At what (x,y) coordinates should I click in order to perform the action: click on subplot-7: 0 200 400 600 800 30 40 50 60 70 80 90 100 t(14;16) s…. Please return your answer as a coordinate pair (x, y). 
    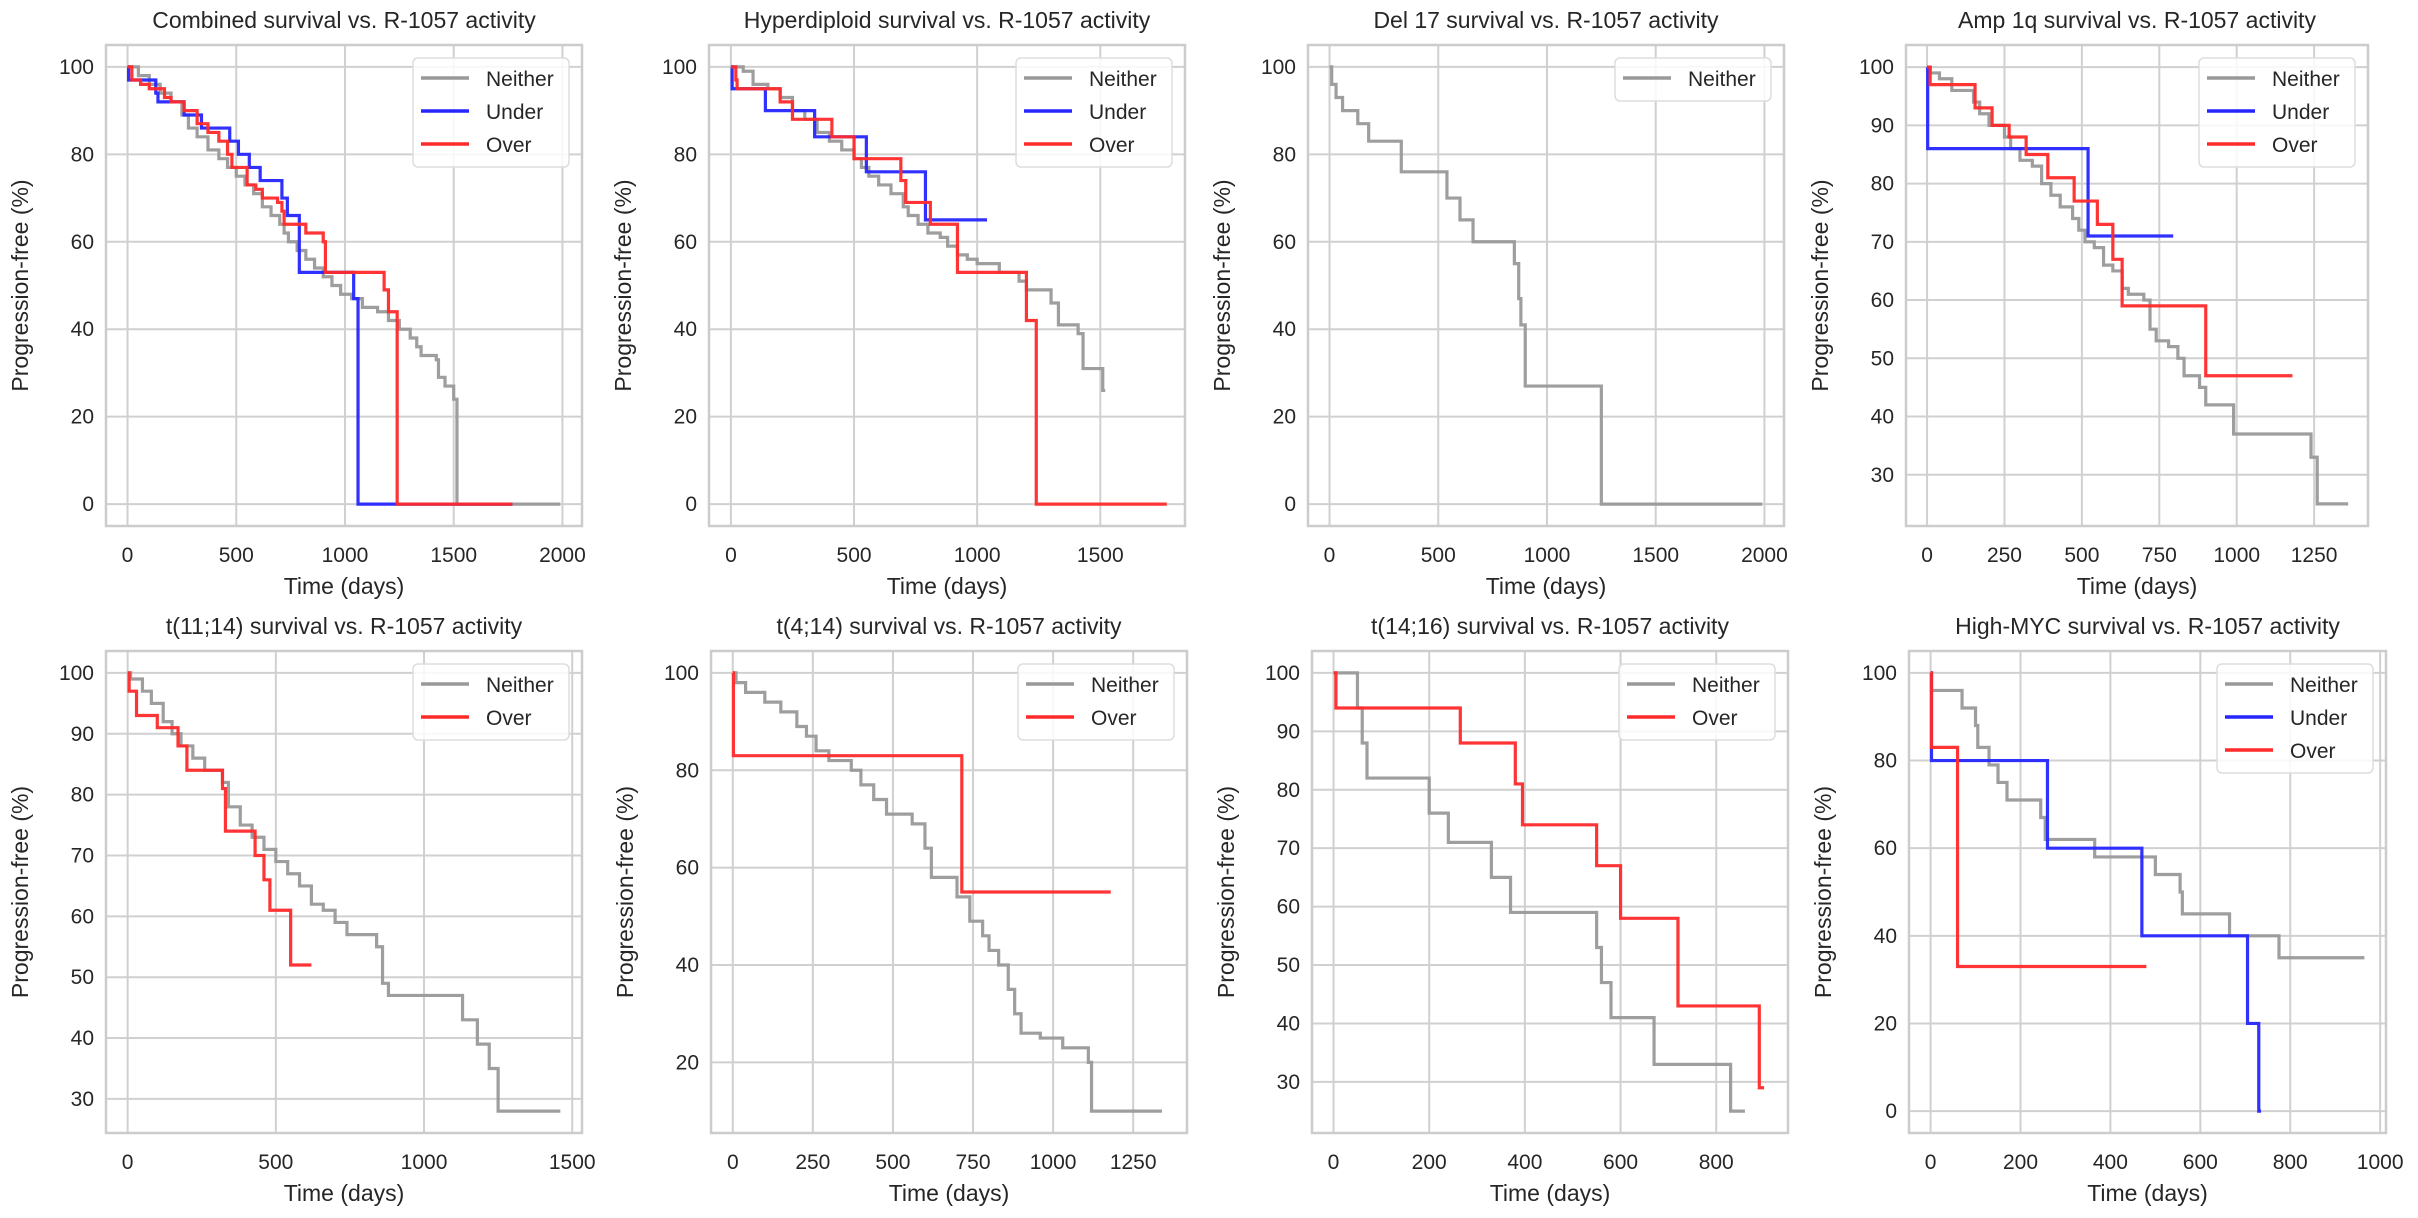
    Looking at the image, I should click on (1501, 909).